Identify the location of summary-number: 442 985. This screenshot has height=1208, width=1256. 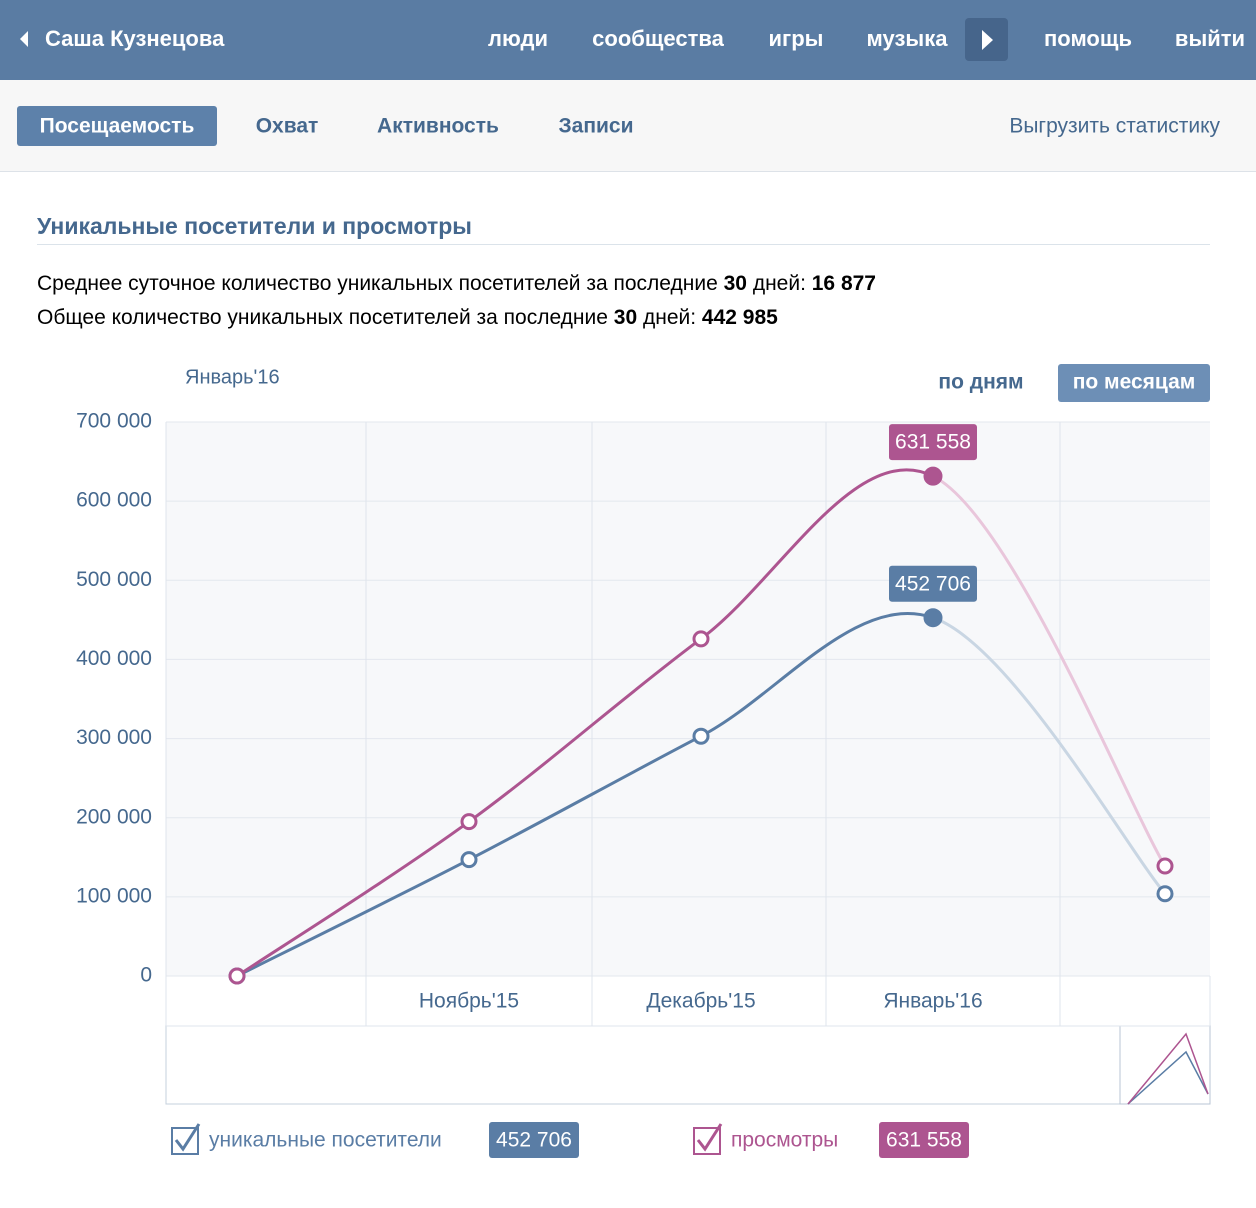
(740, 317).